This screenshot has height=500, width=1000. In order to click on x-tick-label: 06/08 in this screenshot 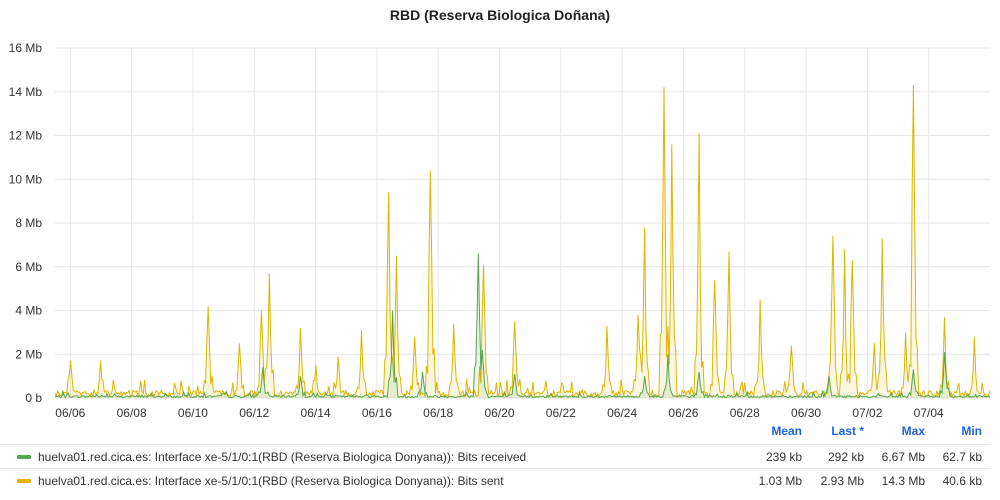, I will do `click(132, 413)`.